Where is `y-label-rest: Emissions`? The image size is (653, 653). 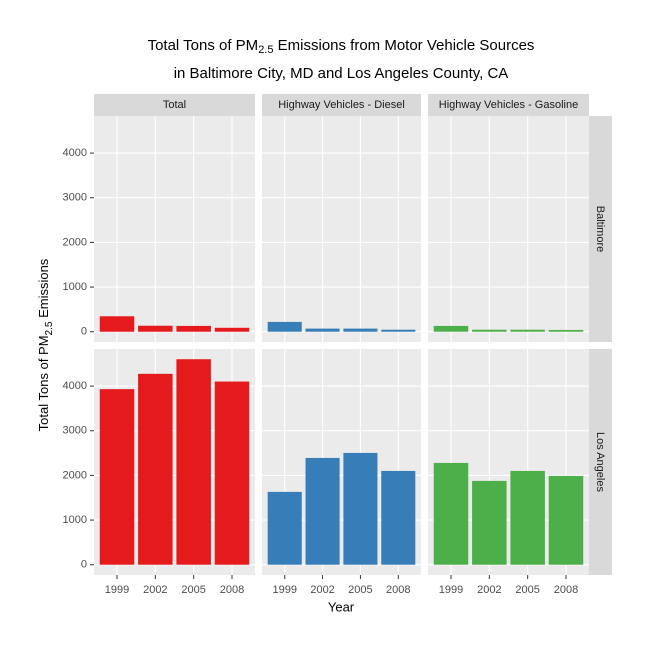 y-label-rest: Emissions is located at coordinates (43, 289).